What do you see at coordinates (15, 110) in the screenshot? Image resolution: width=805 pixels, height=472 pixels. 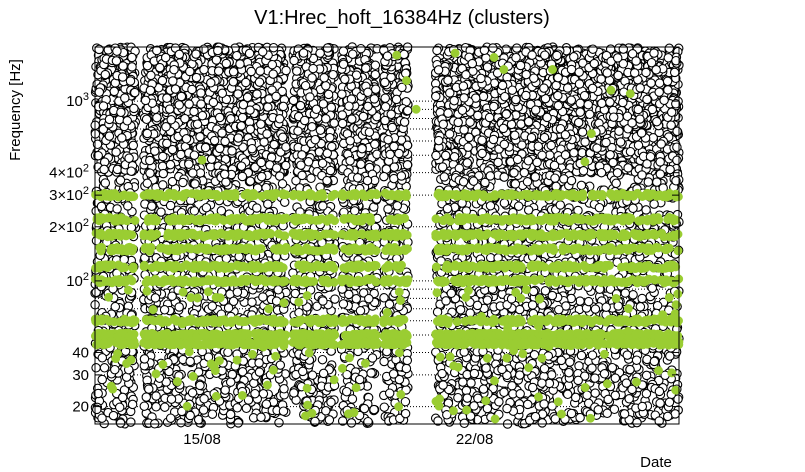 I see `y-axis-label: Frequency [Hz]` at bounding box center [15, 110].